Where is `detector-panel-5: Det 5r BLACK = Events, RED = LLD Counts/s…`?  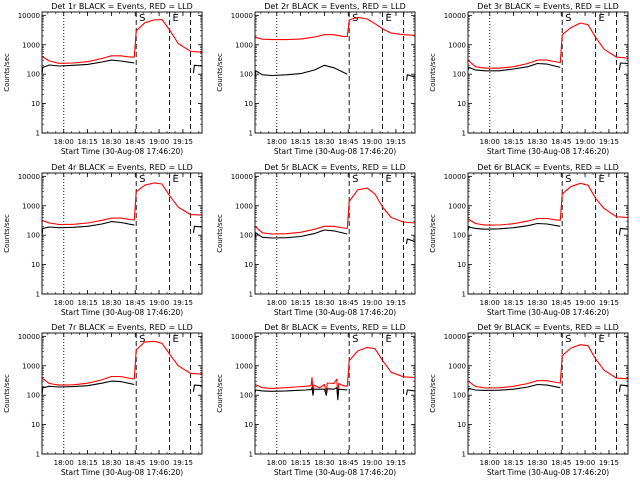
detector-panel-5: Det 5r BLACK = Events, RED = LLD Counts/s… is located at coordinates (316, 240).